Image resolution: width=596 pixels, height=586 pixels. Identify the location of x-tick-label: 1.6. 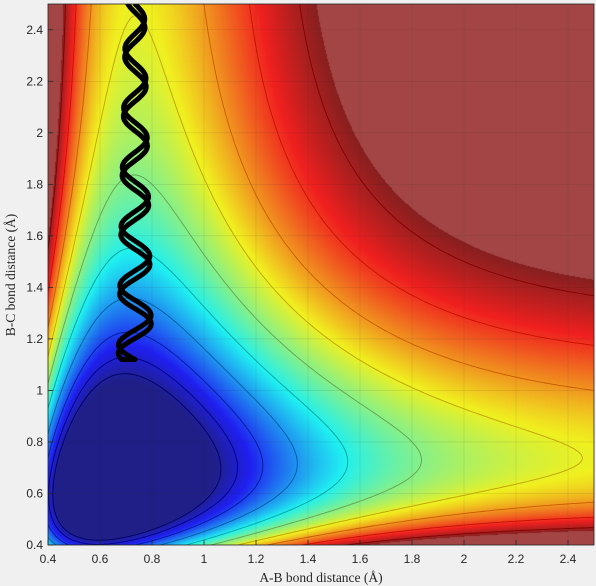
(360, 559).